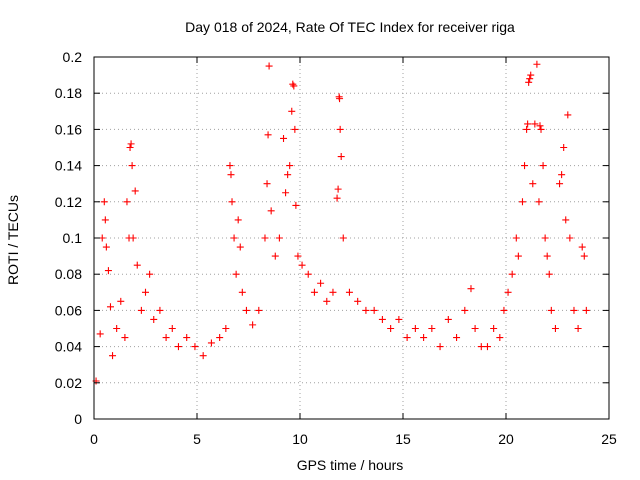 The image size is (640, 480). What do you see at coordinates (68, 166) in the screenshot?
I see `y-tick-label: 0.14` at bounding box center [68, 166].